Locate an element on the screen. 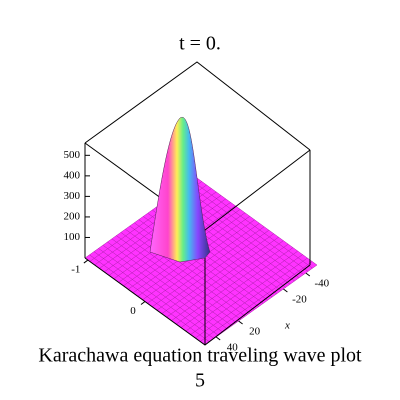 This screenshot has height=400, width=400. y-tick-label: 0 is located at coordinates (133, 311).